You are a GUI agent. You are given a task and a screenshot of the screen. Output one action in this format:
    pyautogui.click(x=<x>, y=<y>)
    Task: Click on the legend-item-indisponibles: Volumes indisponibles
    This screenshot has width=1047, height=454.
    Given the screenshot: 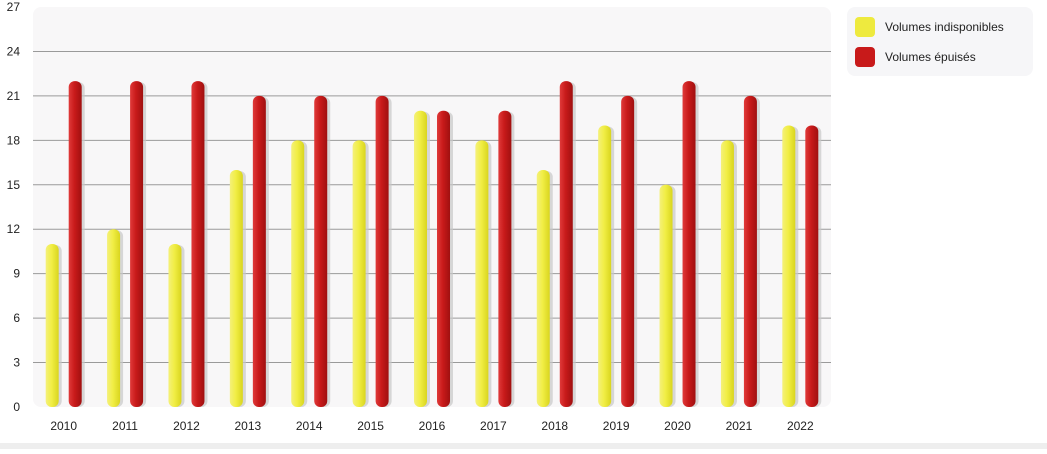 What is the action you would take?
    pyautogui.click(x=929, y=27)
    